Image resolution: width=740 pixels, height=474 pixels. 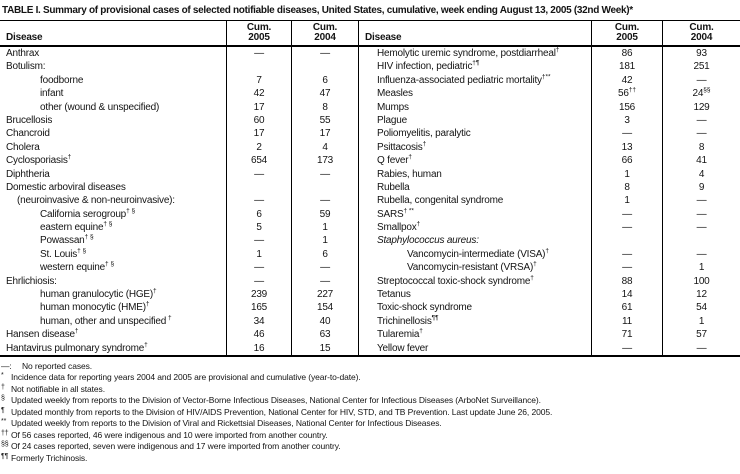 What do you see at coordinates (113, 187) in the screenshot?
I see `disease-name: Domestic arboviral diseases` at bounding box center [113, 187].